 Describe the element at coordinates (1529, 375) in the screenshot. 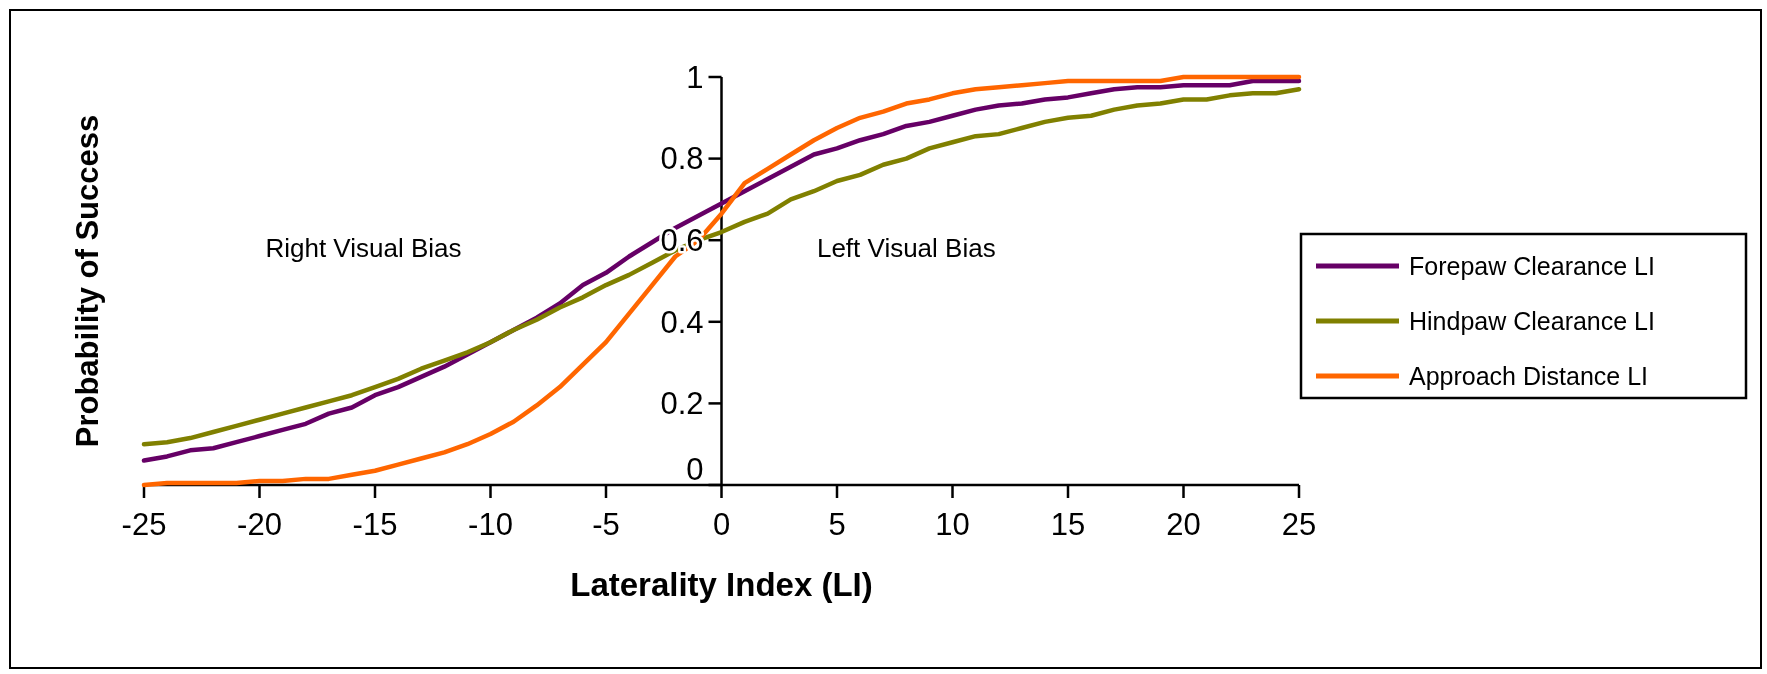

I see `legend-label: Approach Distance LI` at that location.